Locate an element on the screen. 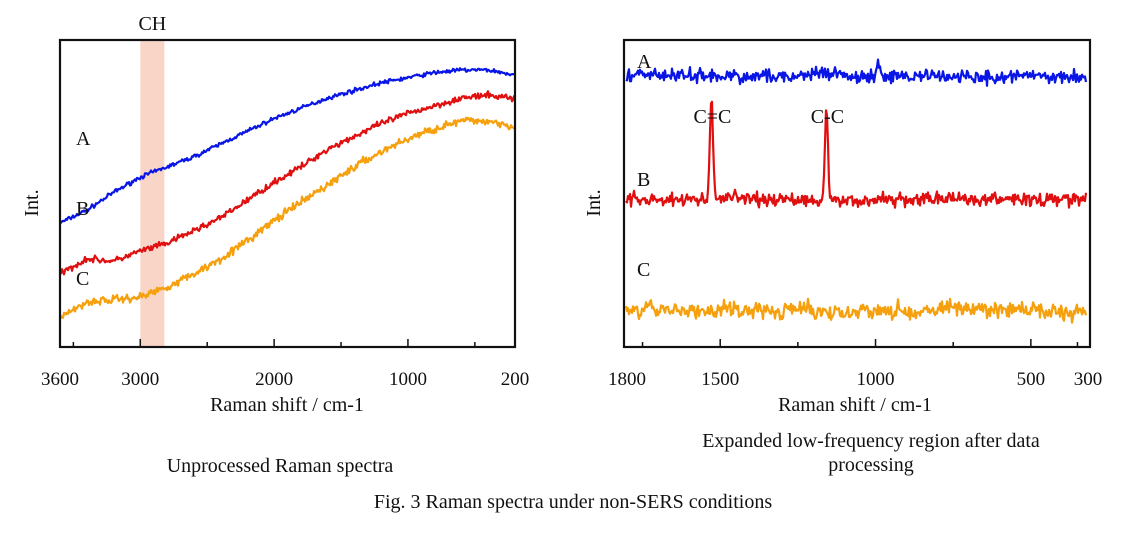 Image resolution: width=1146 pixels, height=534 pixels. left-subtitle: Unprocessed Raman spectra is located at coordinates (280, 466).